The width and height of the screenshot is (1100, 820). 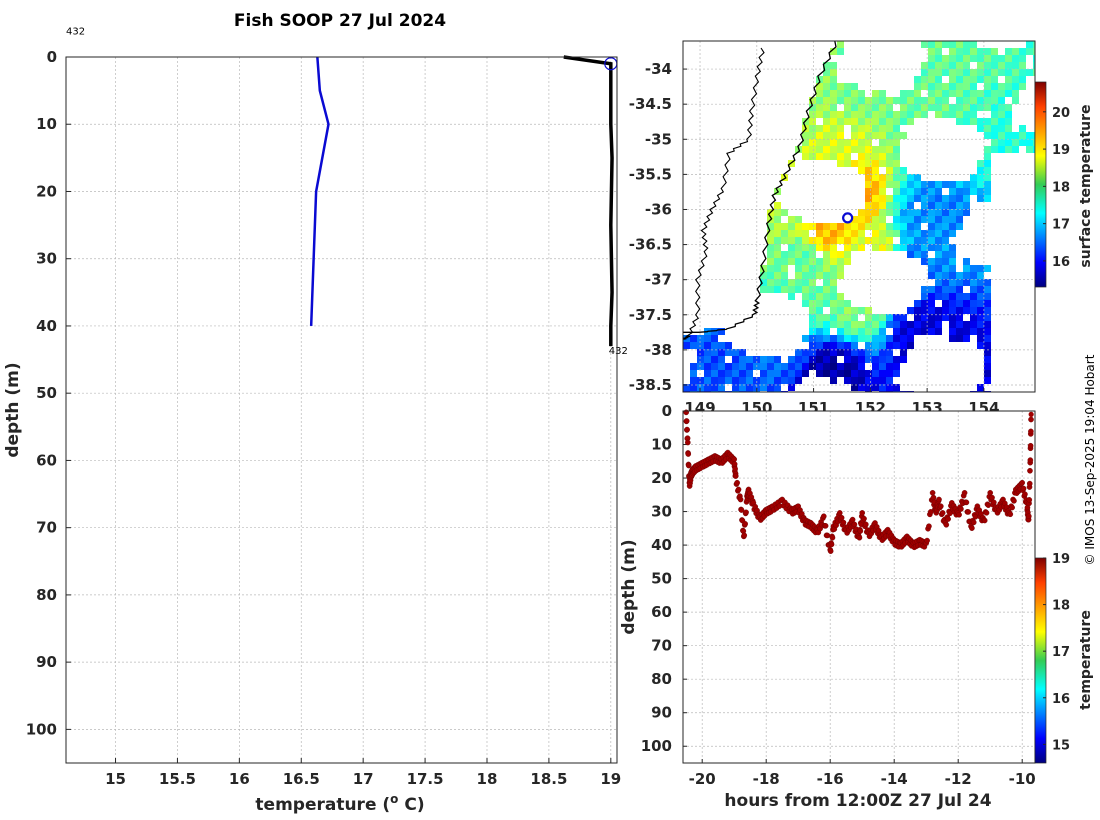 What do you see at coordinates (610, 779) in the screenshot?
I see `profile-x-tick-label: 19` at bounding box center [610, 779].